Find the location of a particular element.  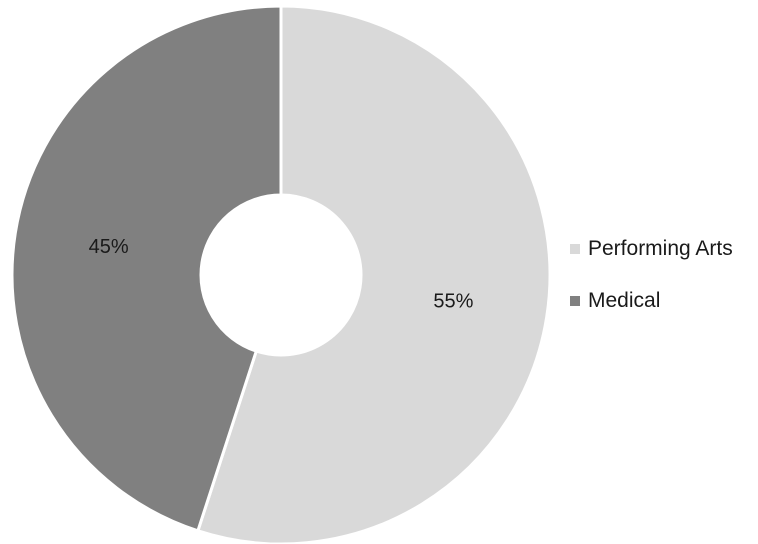

legend-label-performing-arts: Performing Arts is located at coordinates (660, 248).